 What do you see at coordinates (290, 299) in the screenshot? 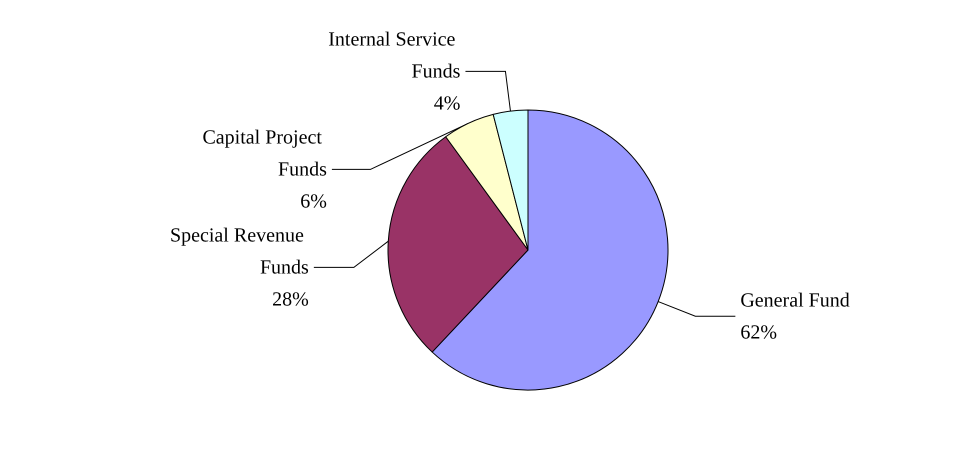
I see `data-label: 28%` at bounding box center [290, 299].